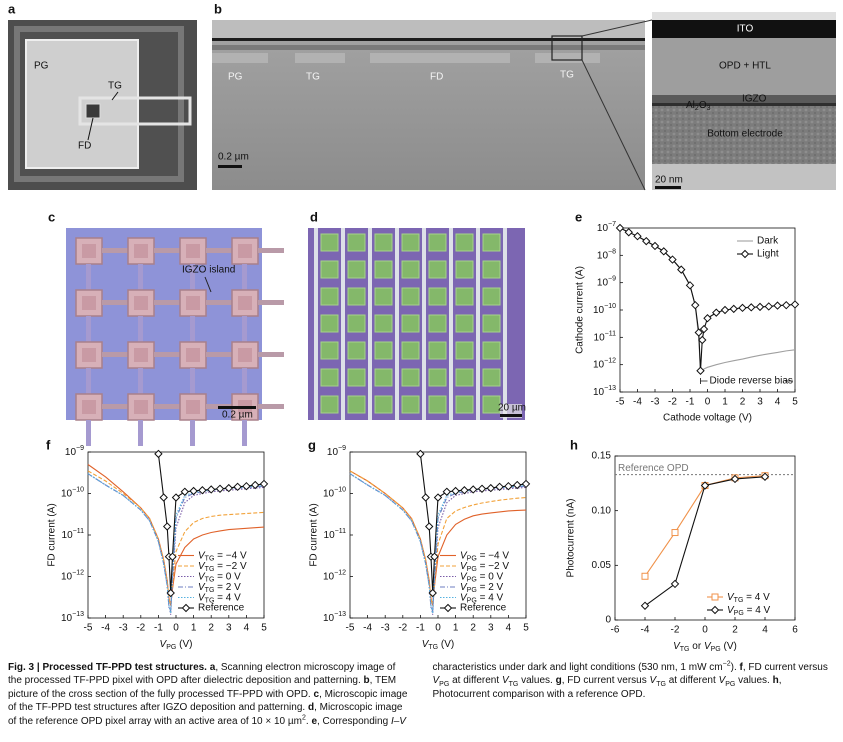 Image resolution: width=843 pixels, height=742 pixels. What do you see at coordinates (612, 224) in the screenshot?
I see `text-run: −7` at bounding box center [612, 224].